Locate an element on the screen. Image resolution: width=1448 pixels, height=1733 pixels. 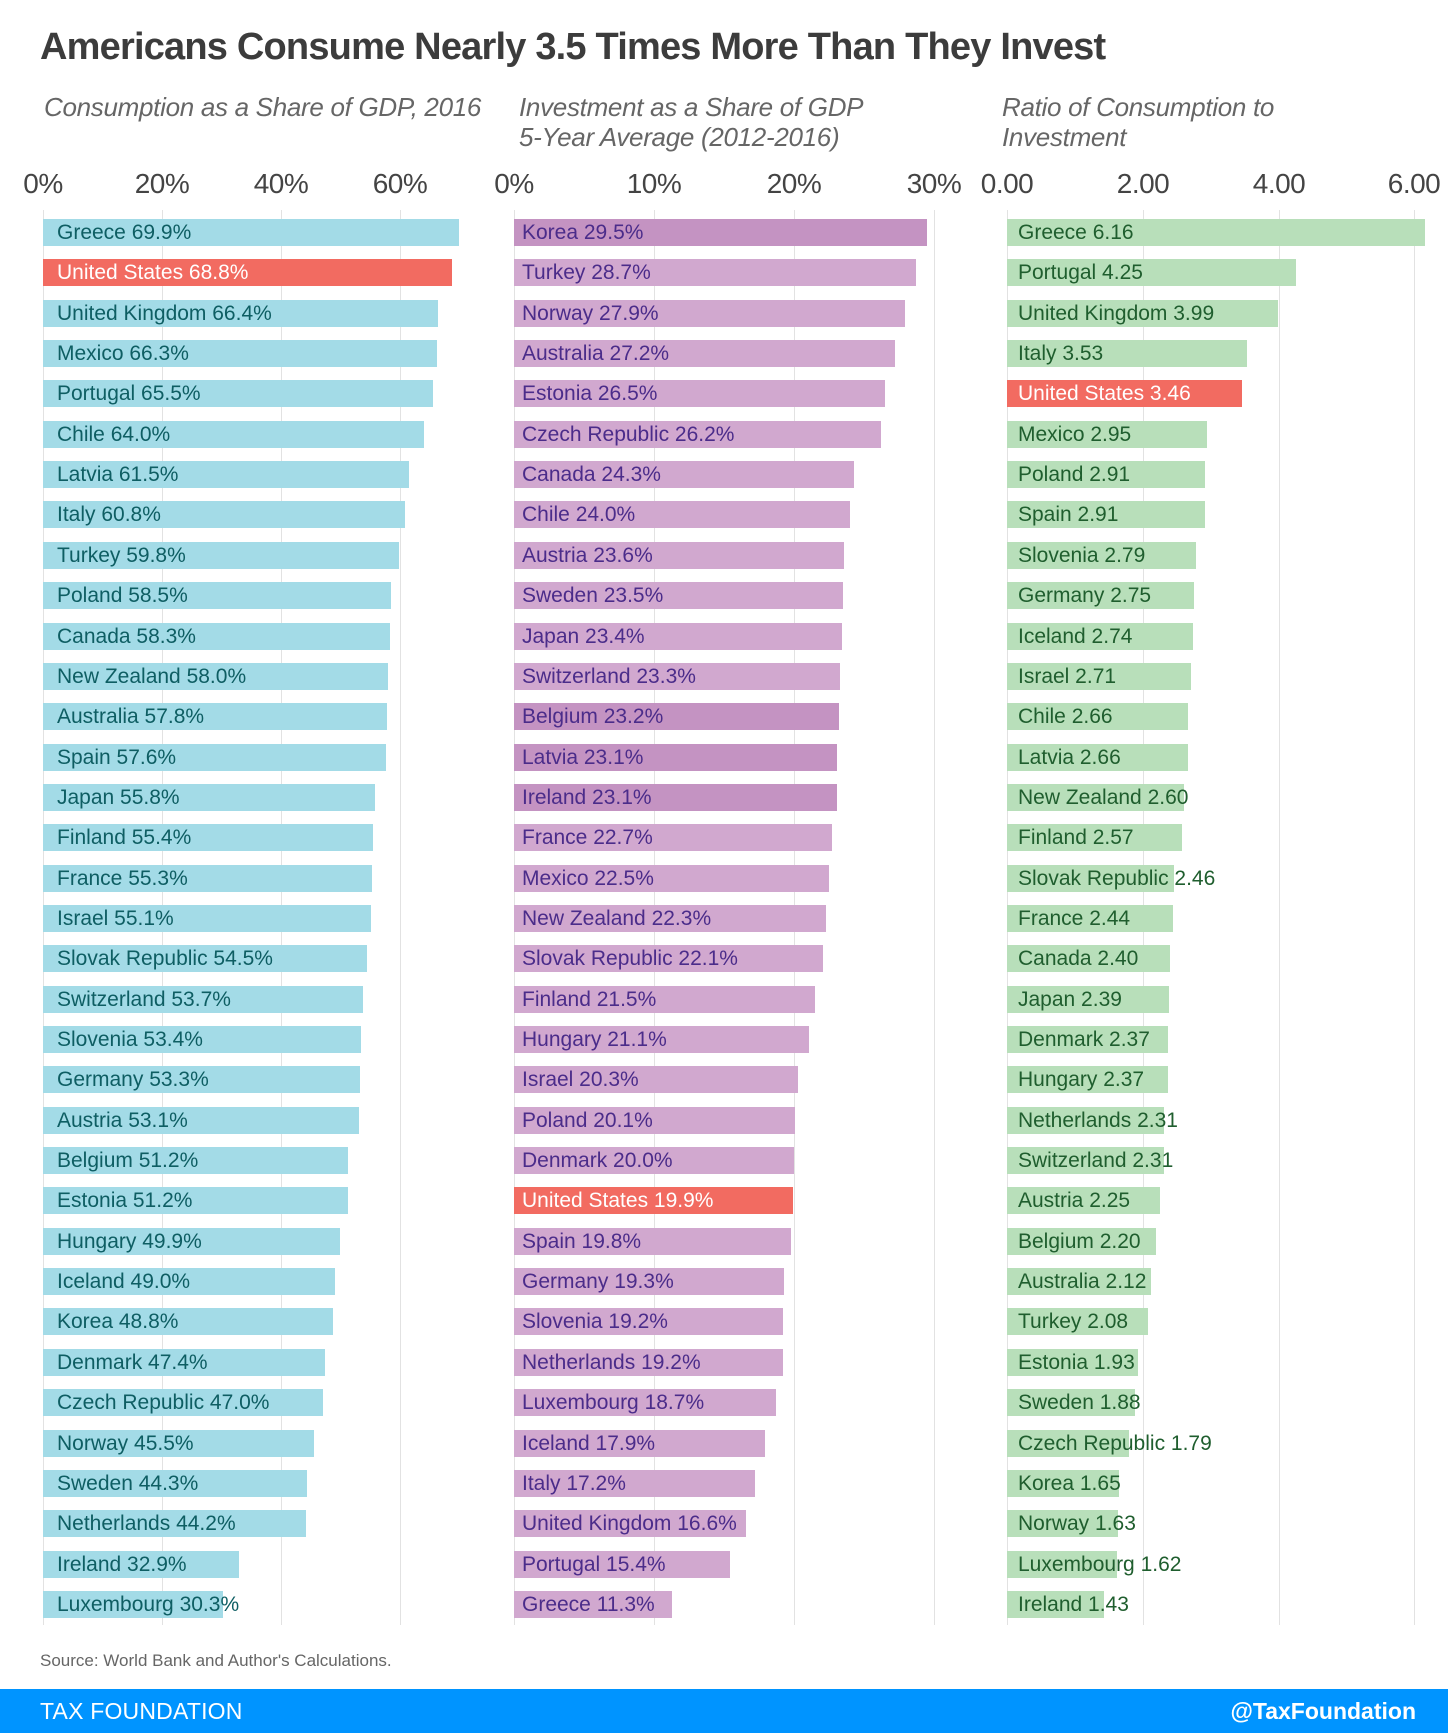
investment-bar-label: Israel 20.3% is located at coordinates (580, 1079).